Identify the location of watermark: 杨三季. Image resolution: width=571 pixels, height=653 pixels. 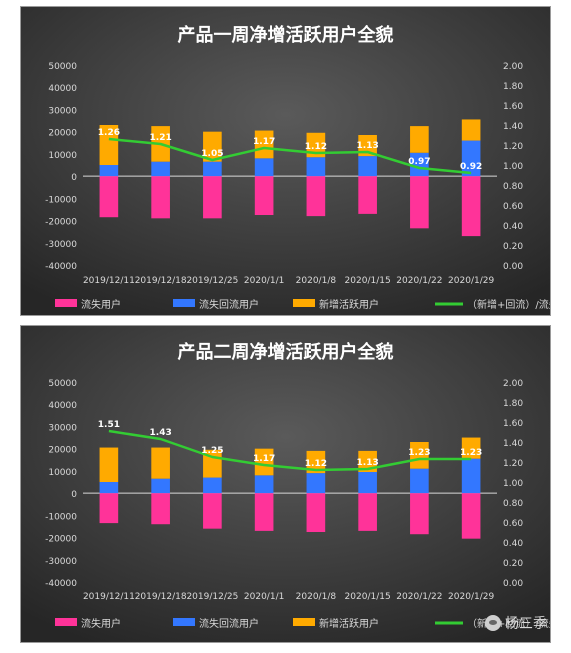
(516, 623).